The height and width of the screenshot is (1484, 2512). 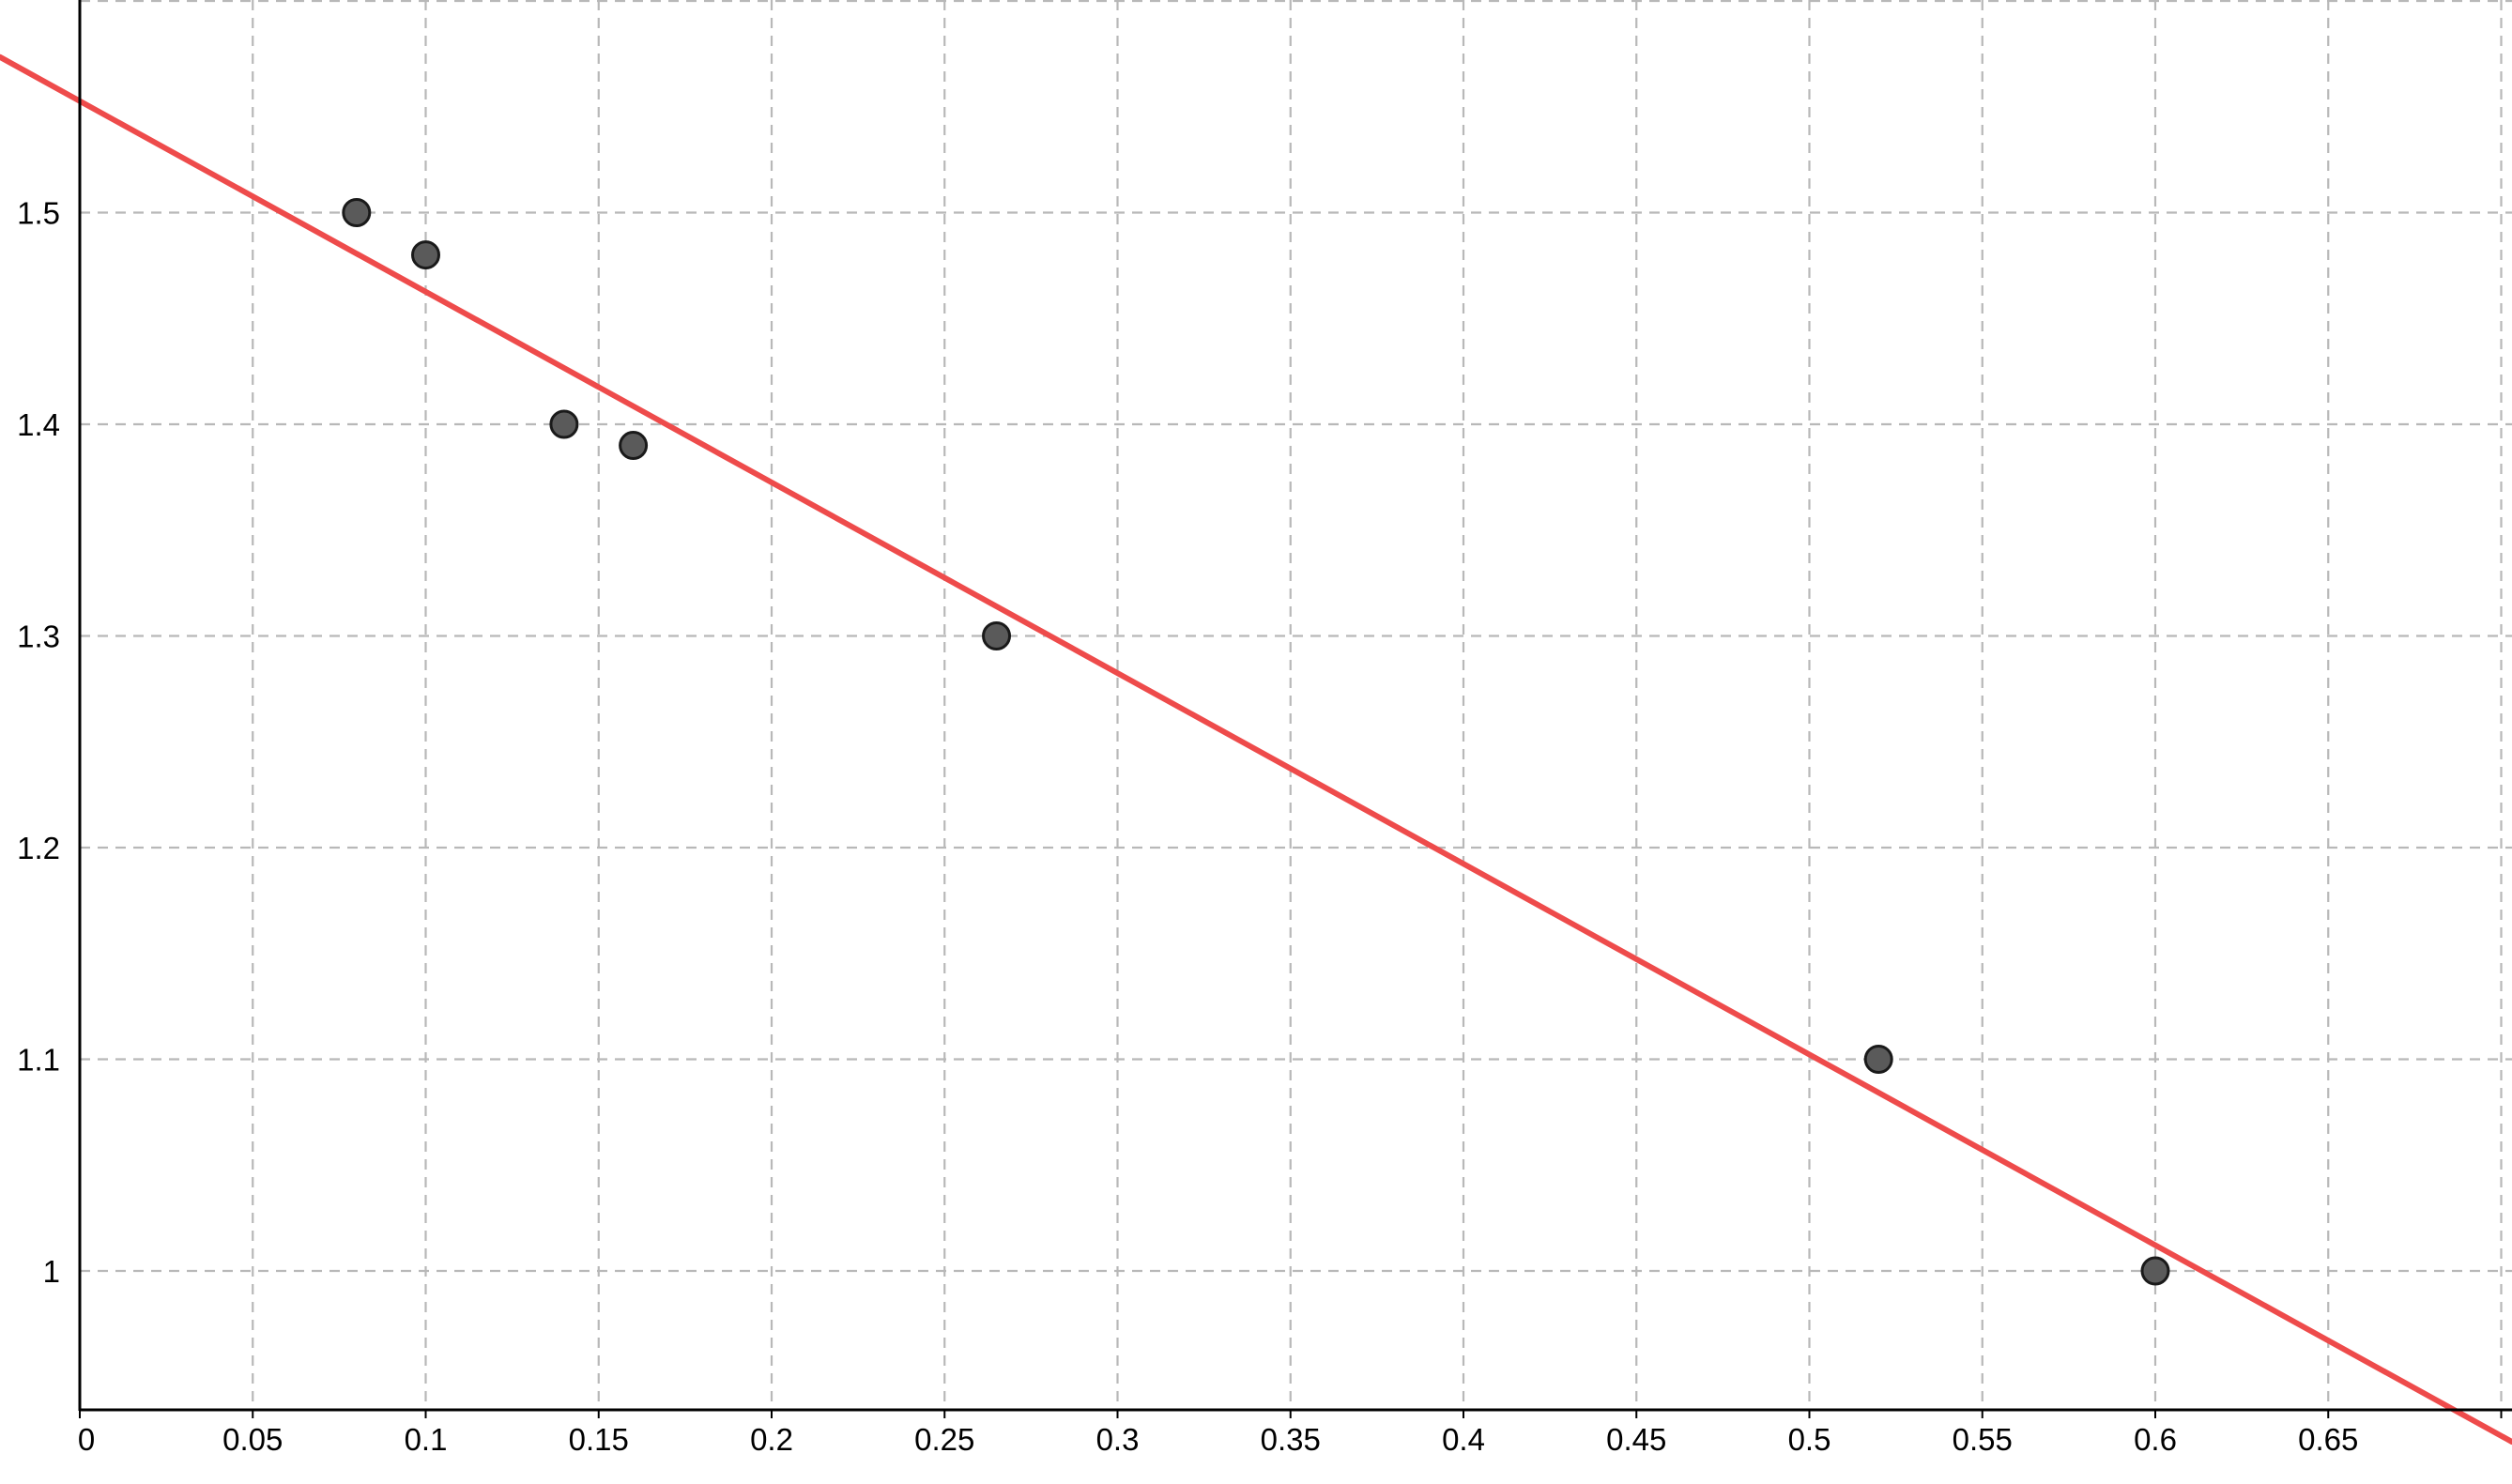 What do you see at coordinates (38, 213) in the screenshot?
I see `y-tick-label: 1.5` at bounding box center [38, 213].